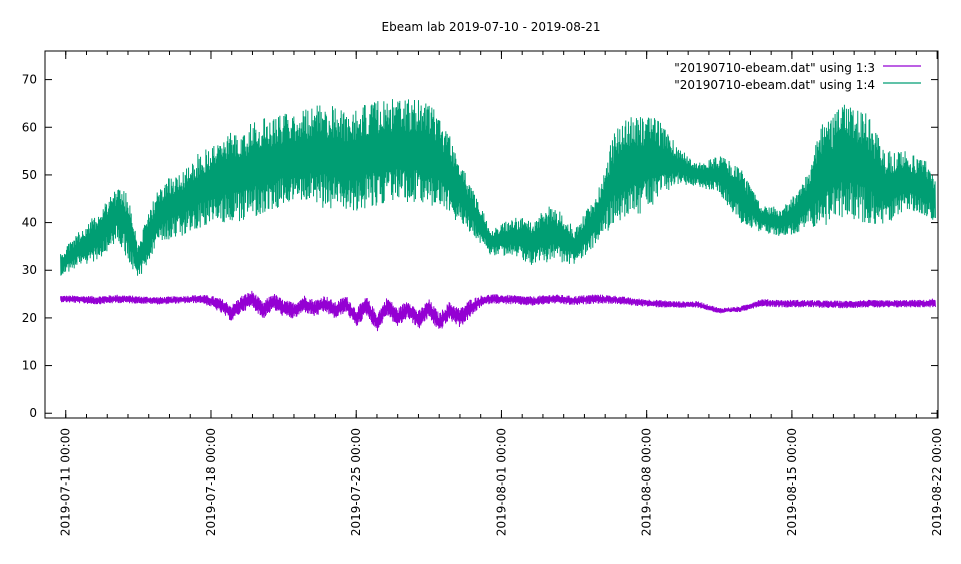  Describe the element at coordinates (356, 482) in the screenshot. I see `x-tick-label: 2019-07-25 00:00` at that location.